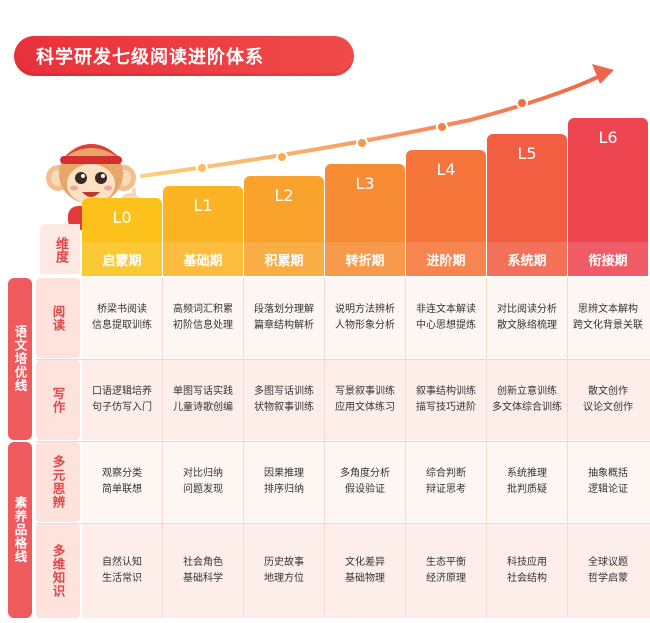 The image size is (650, 623). I want to click on table-cell: 对比归纳 问题发现, so click(203, 482).